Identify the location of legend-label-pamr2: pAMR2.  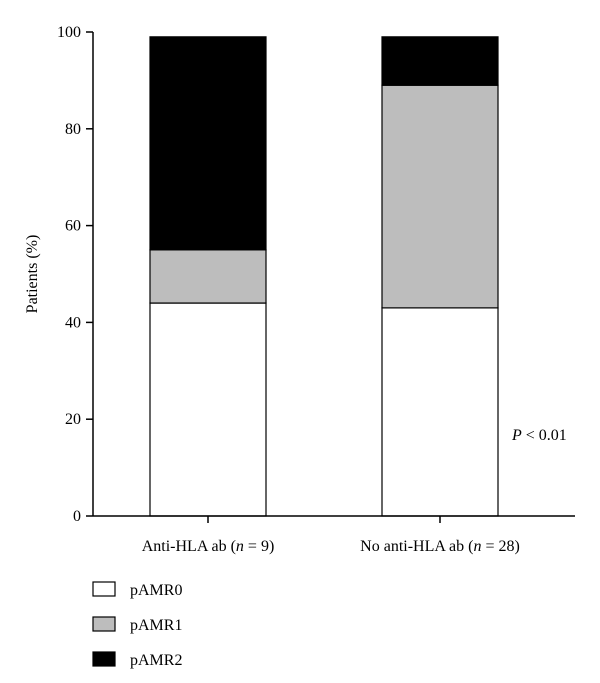
(156, 660).